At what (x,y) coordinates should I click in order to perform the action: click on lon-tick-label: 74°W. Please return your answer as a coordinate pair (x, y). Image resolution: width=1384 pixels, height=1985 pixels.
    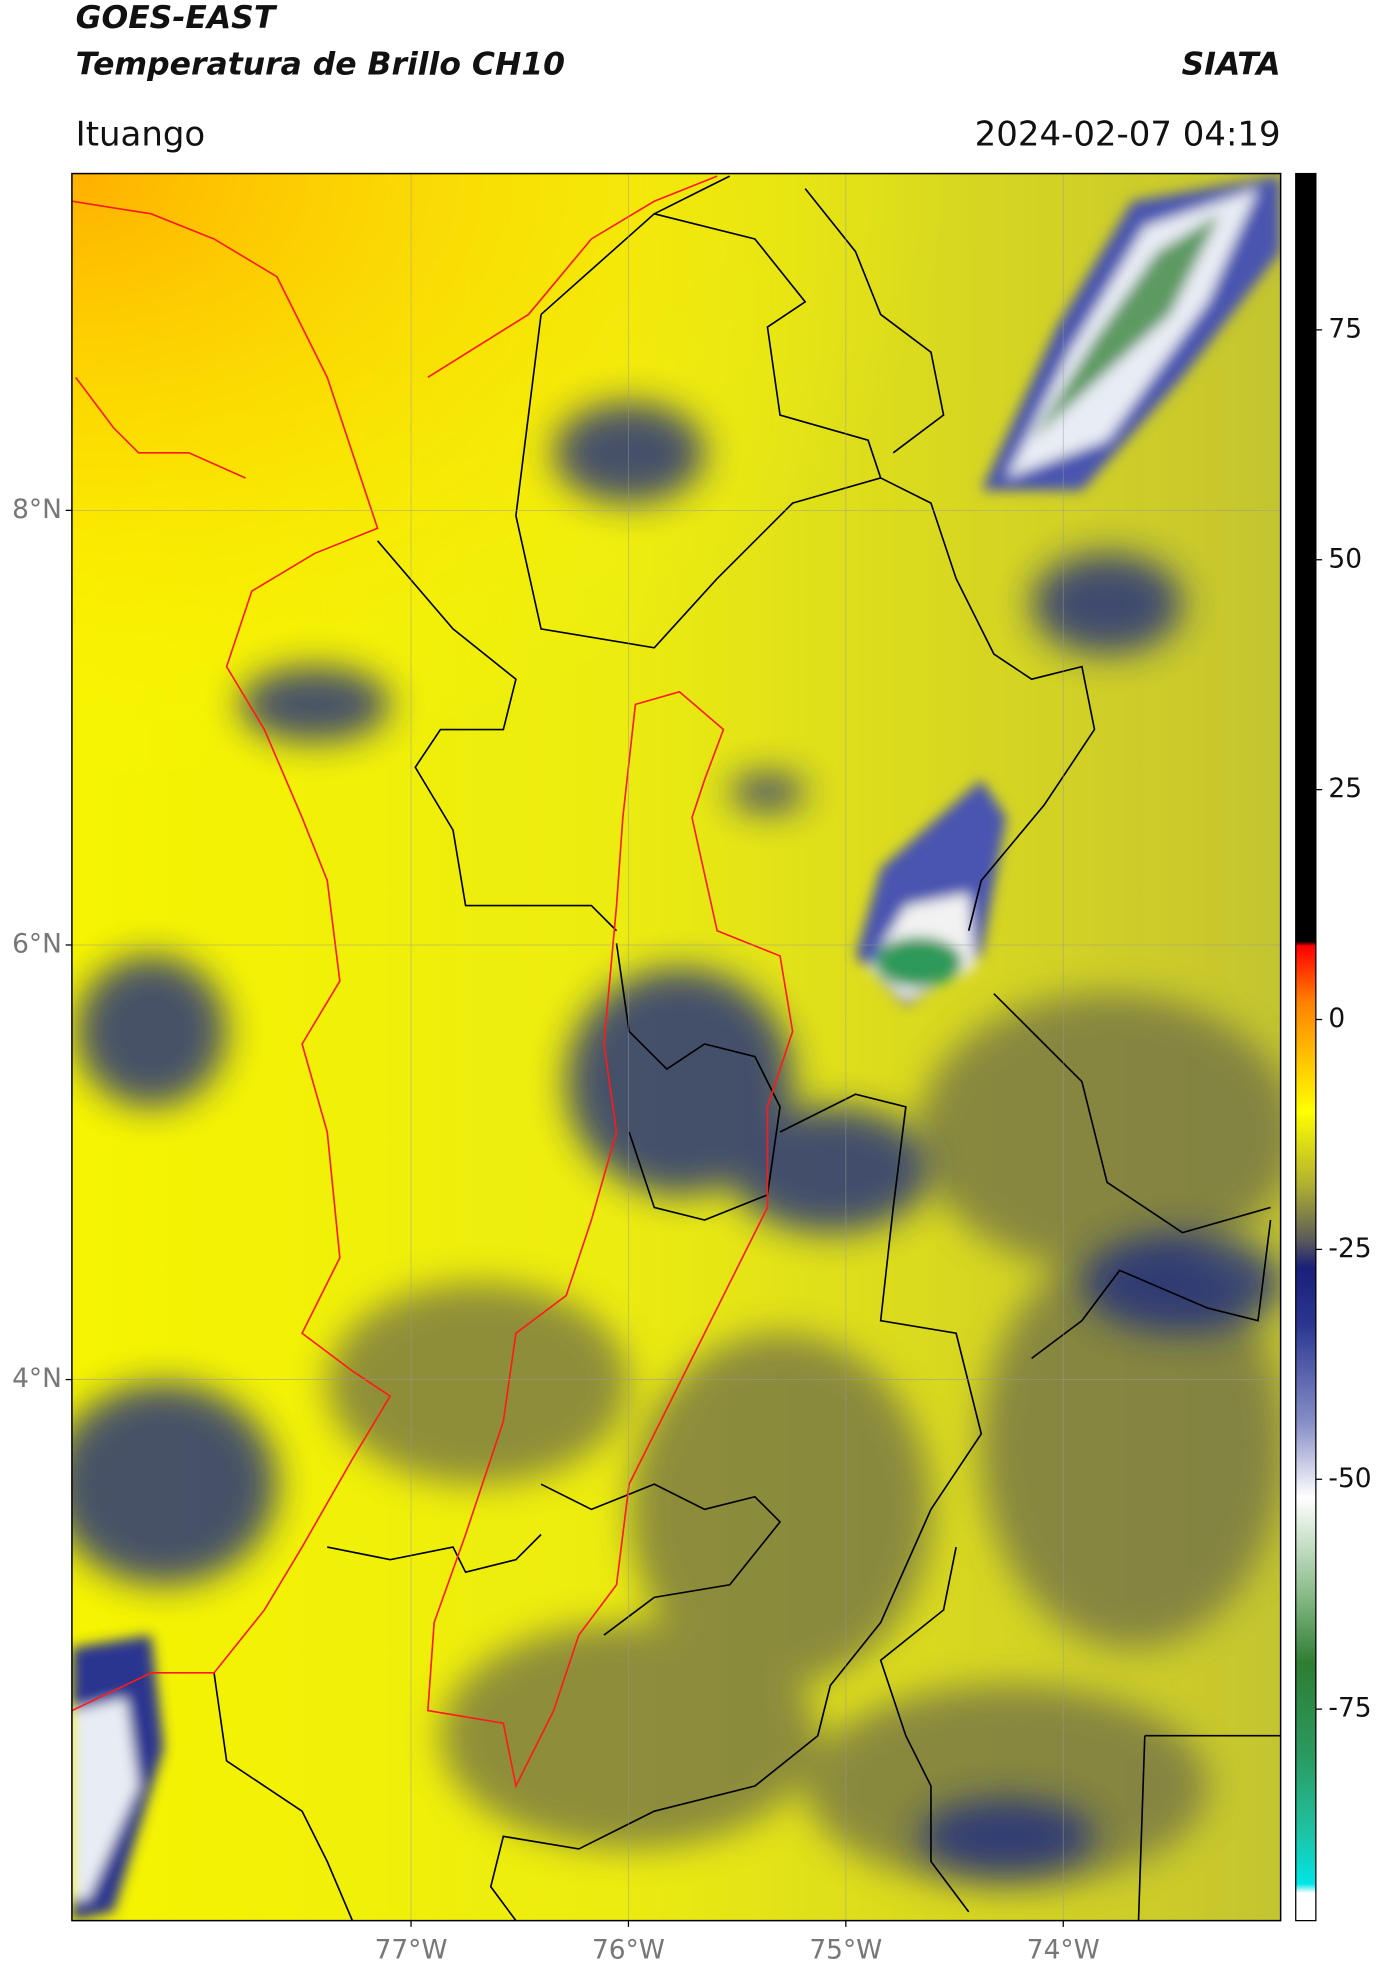
    Looking at the image, I should click on (1063, 1949).